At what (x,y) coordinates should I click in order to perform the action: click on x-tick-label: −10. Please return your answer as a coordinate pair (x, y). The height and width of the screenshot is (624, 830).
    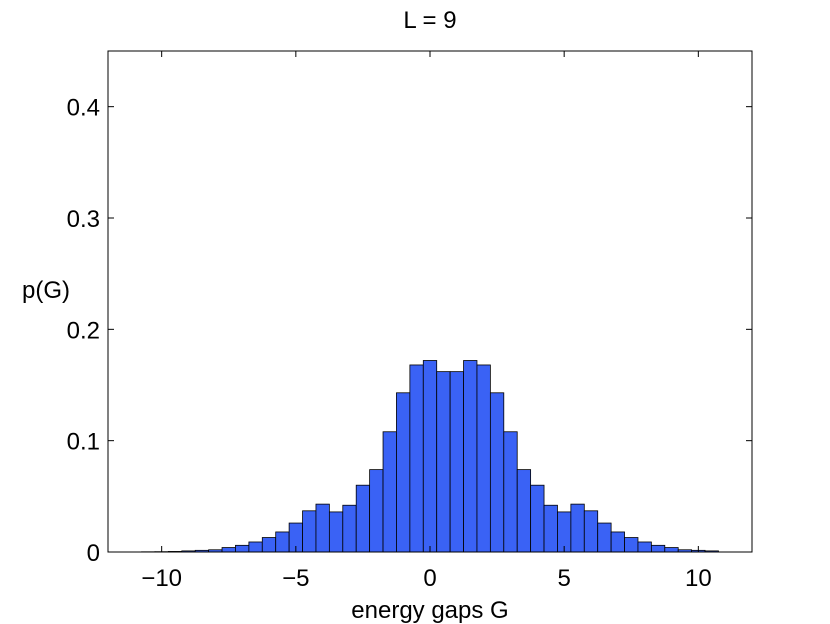
    Looking at the image, I should click on (161, 578).